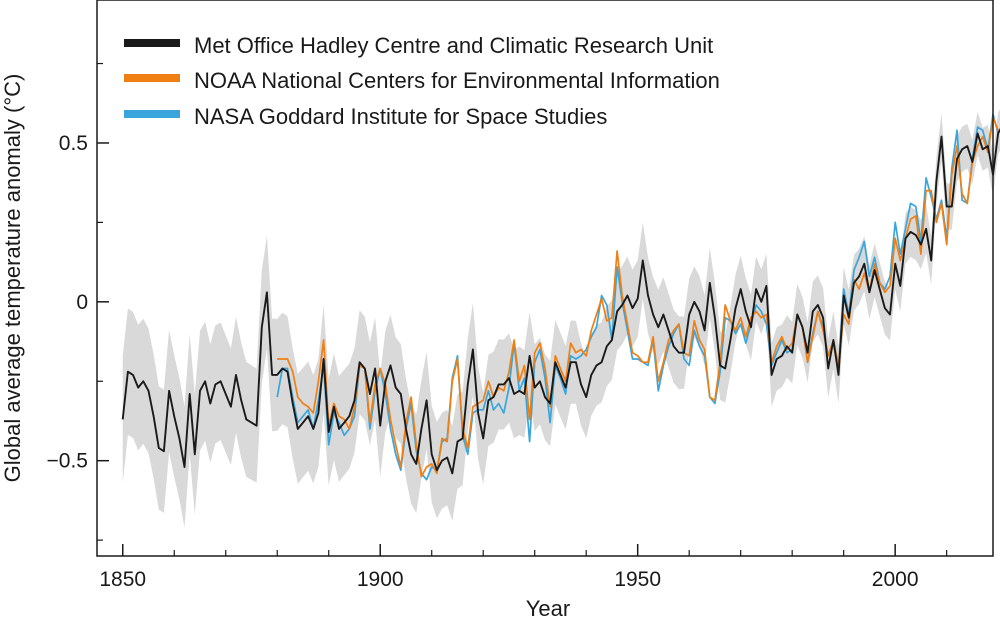 The image size is (1000, 626). Describe the element at coordinates (122, 579) in the screenshot. I see `x-tick-label-1850: 1850` at that location.